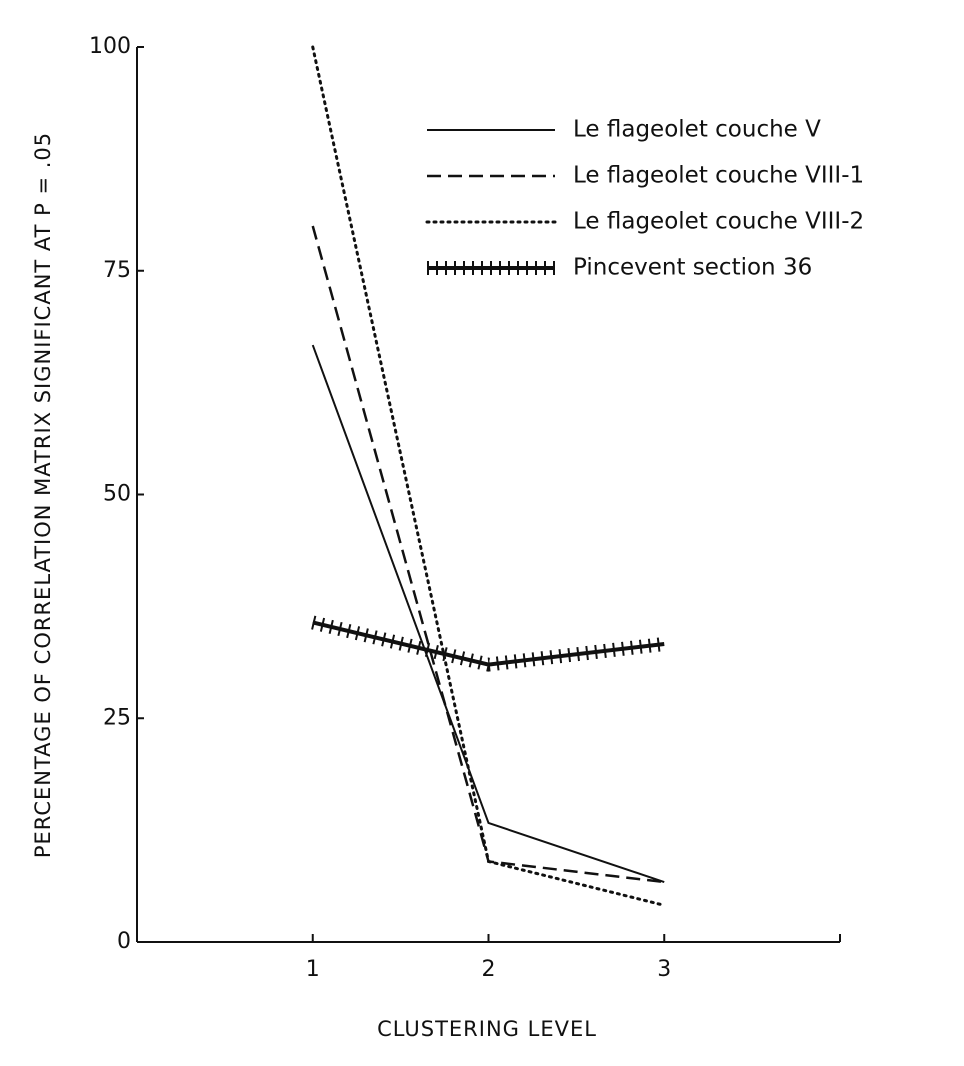 The height and width of the screenshot is (1066, 964). Describe the element at coordinates (697, 130) in the screenshot. I see `legend-label: Le flageolet couche V` at that location.